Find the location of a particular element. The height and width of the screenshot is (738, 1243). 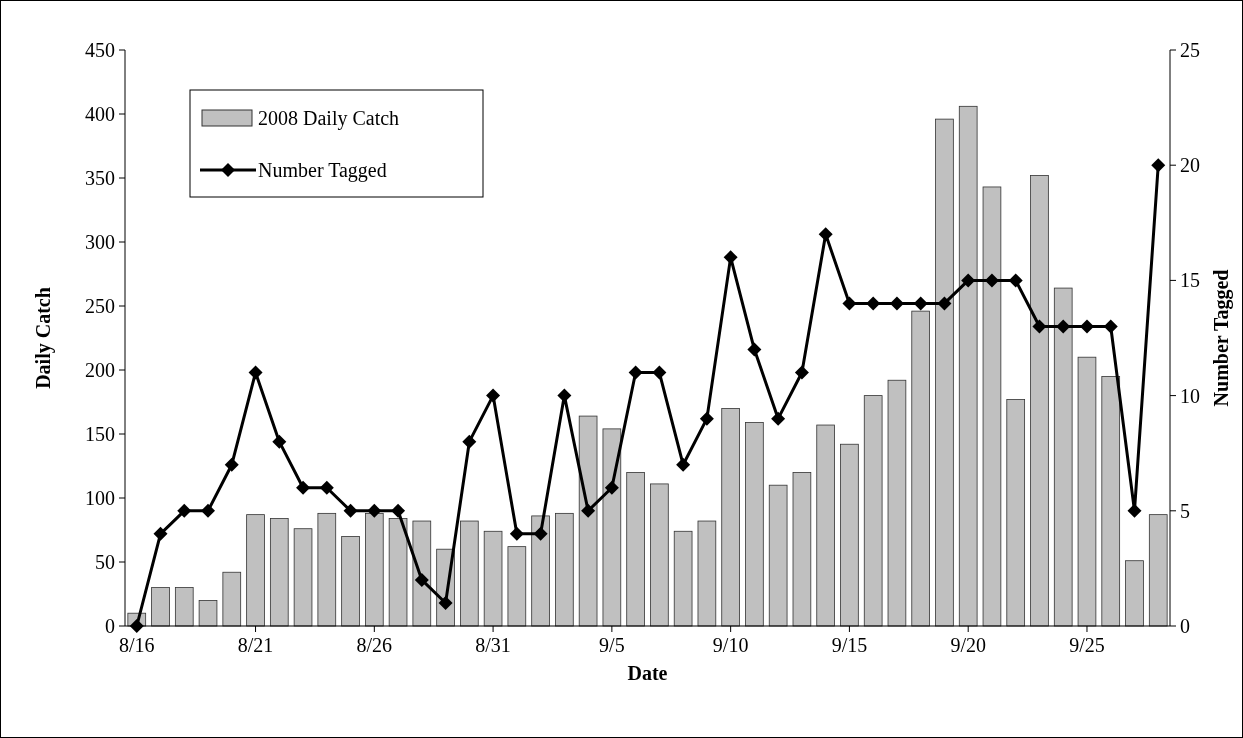

y2-tick-label: 0 is located at coordinates (1185, 626).